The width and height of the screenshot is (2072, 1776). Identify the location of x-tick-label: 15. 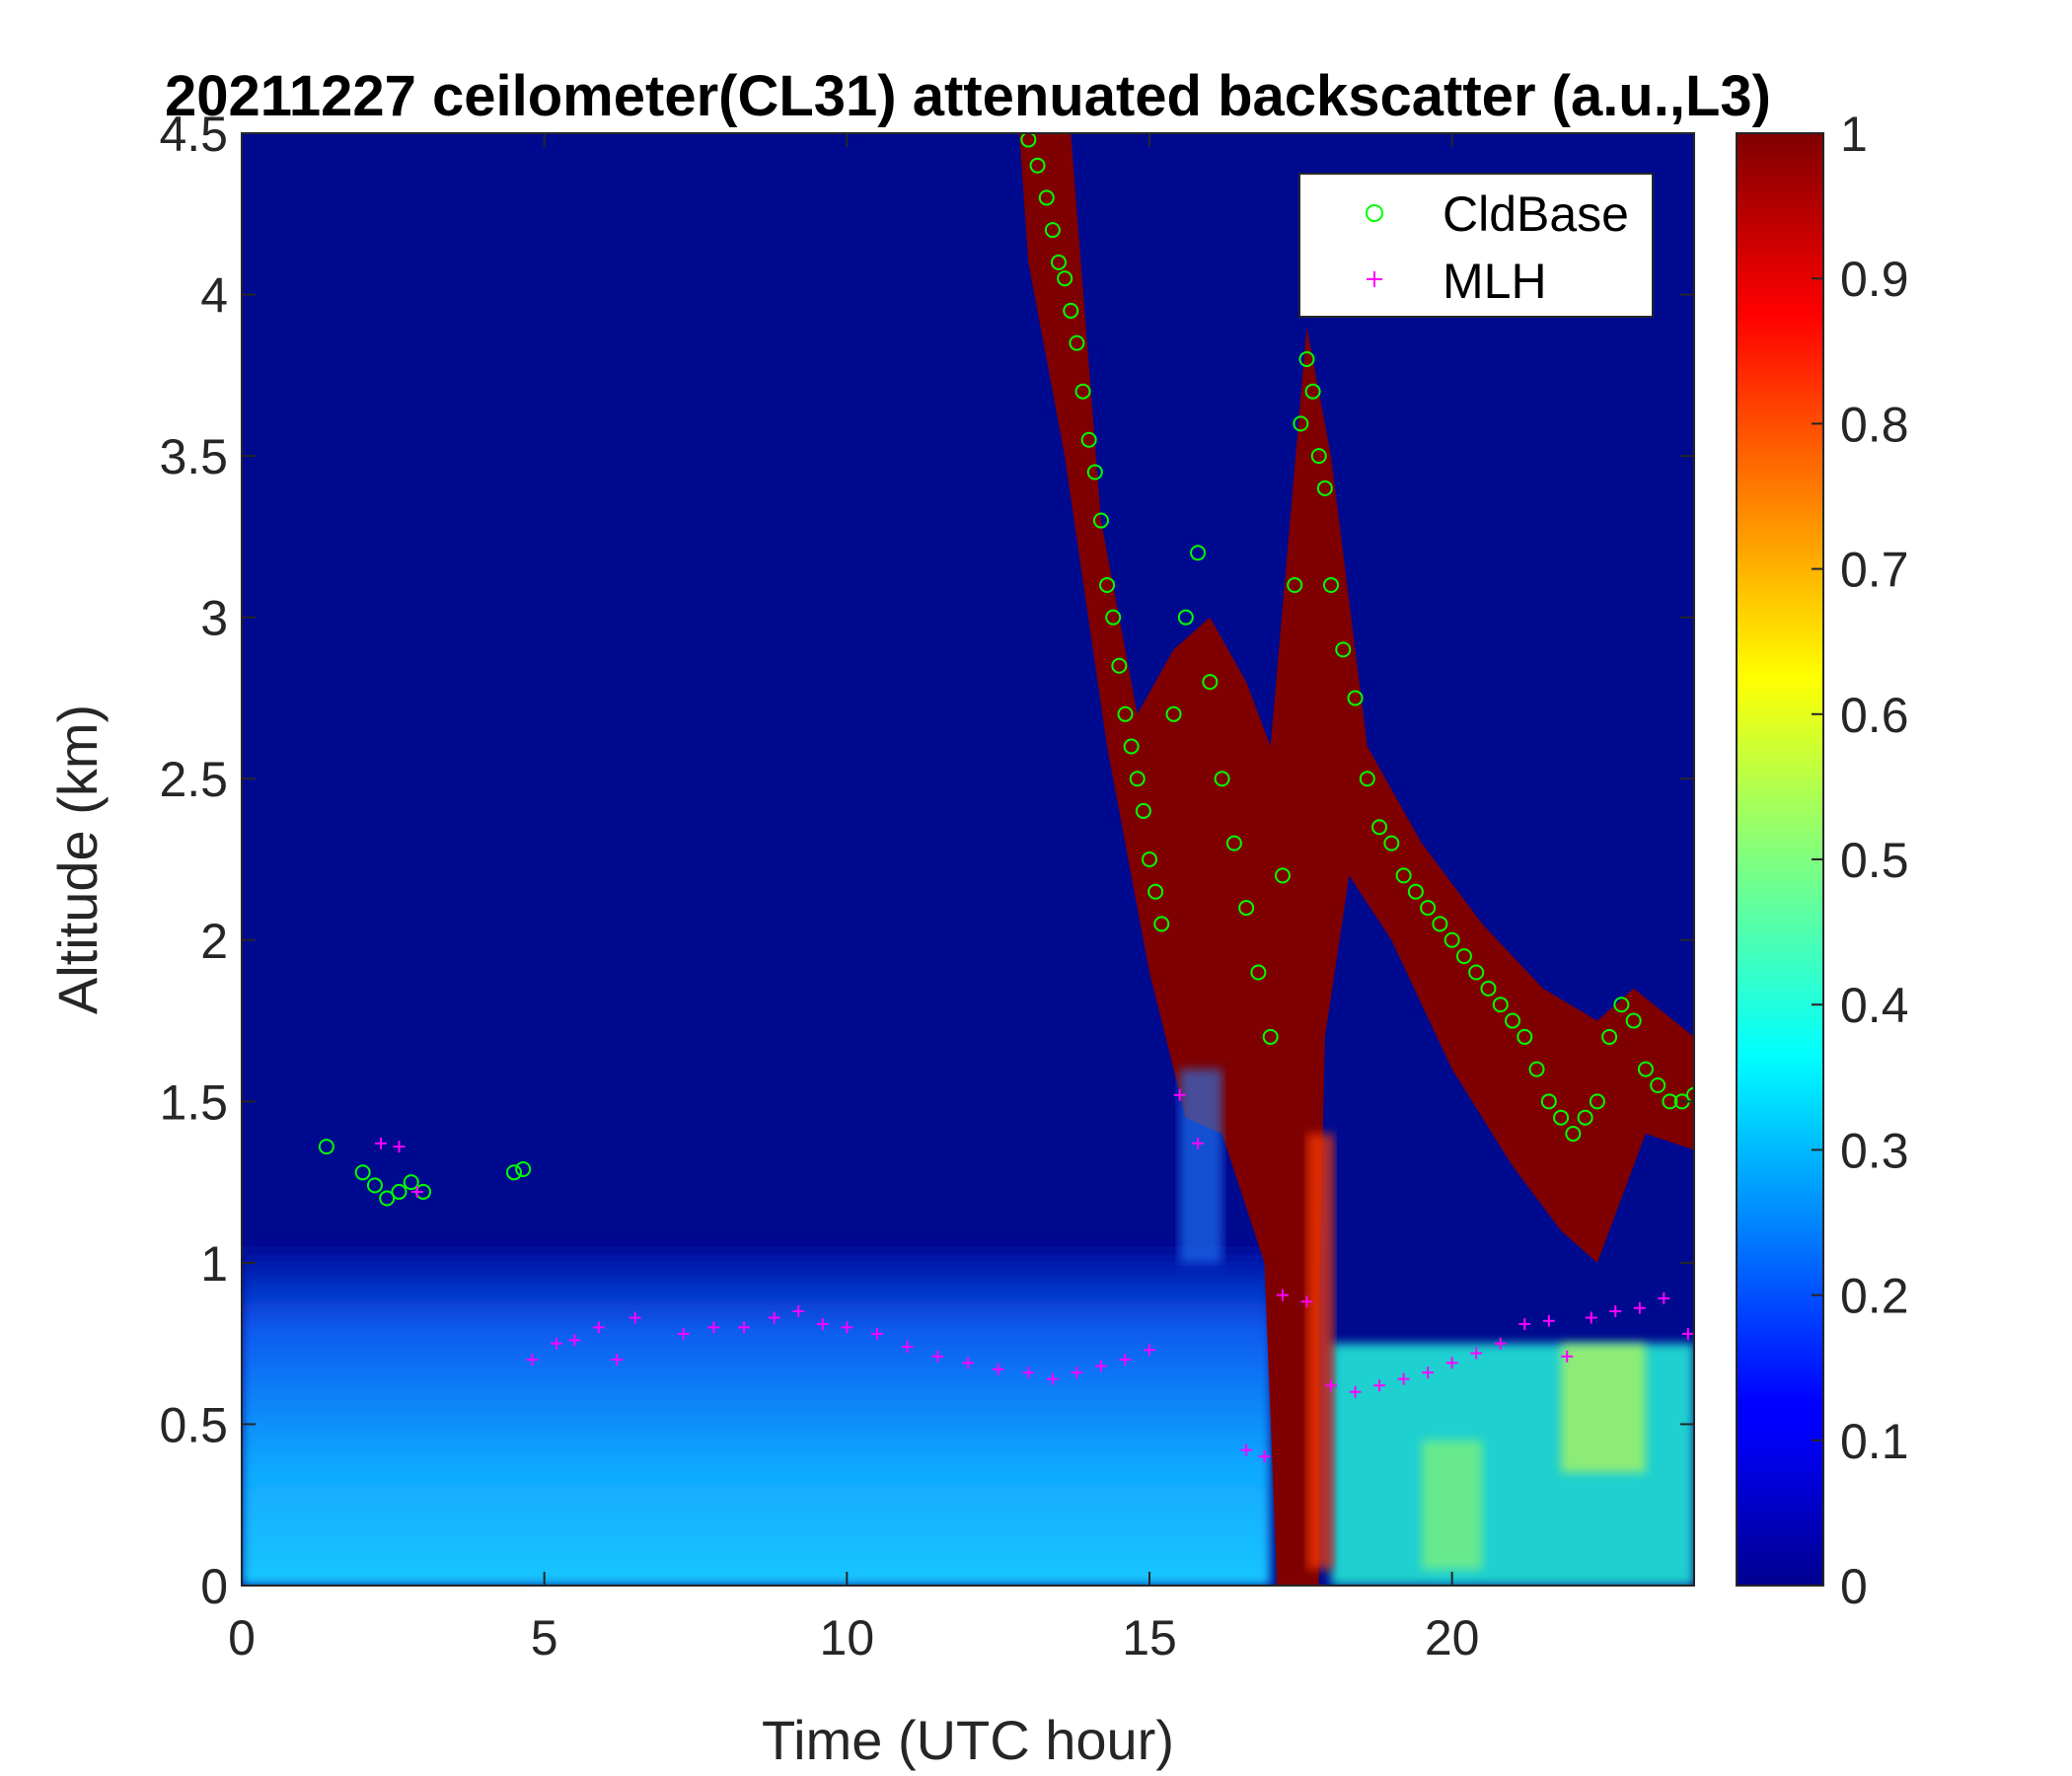
(1150, 1638).